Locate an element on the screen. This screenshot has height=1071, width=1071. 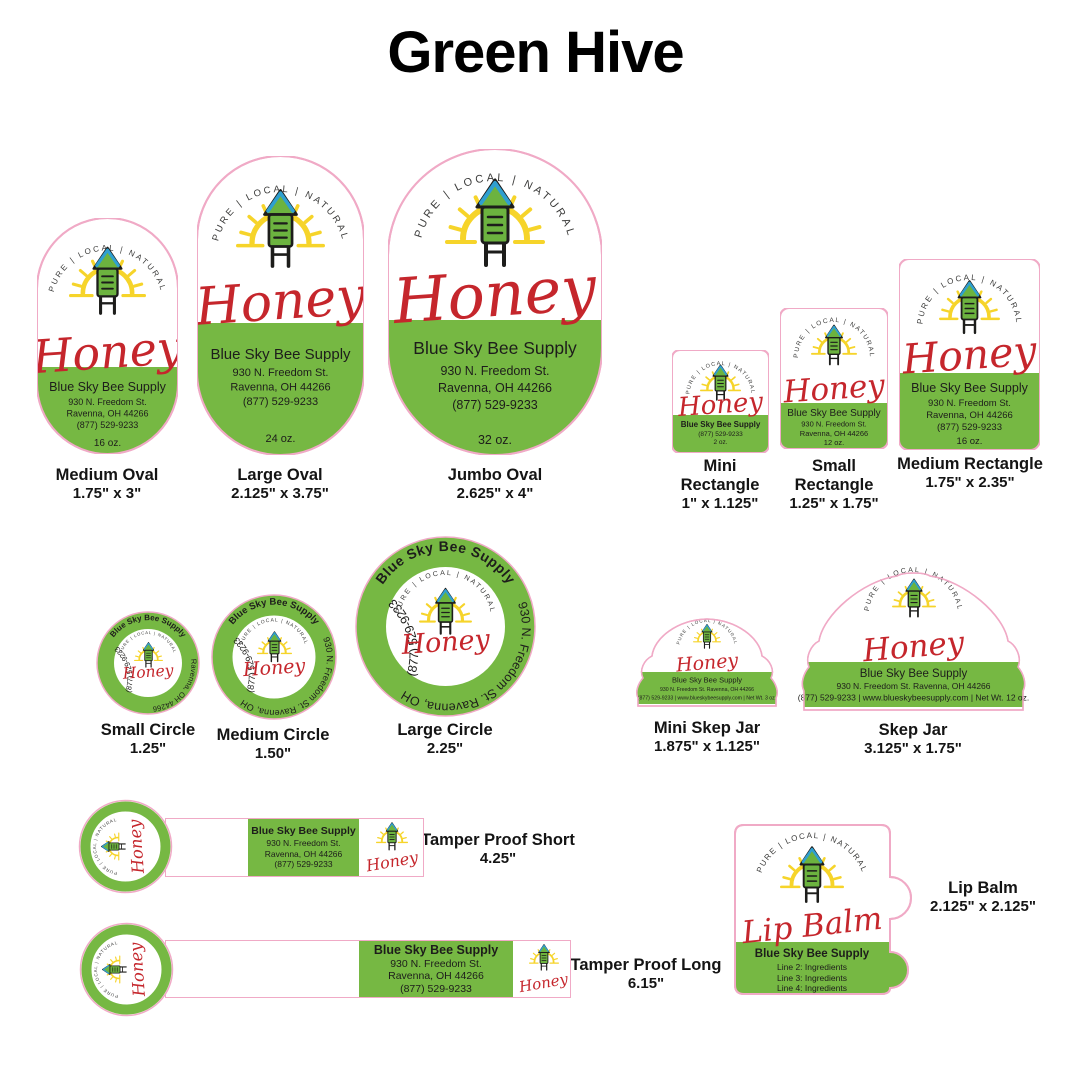
label-dims: 1" x 1.125" is located at coordinates (720, 503).